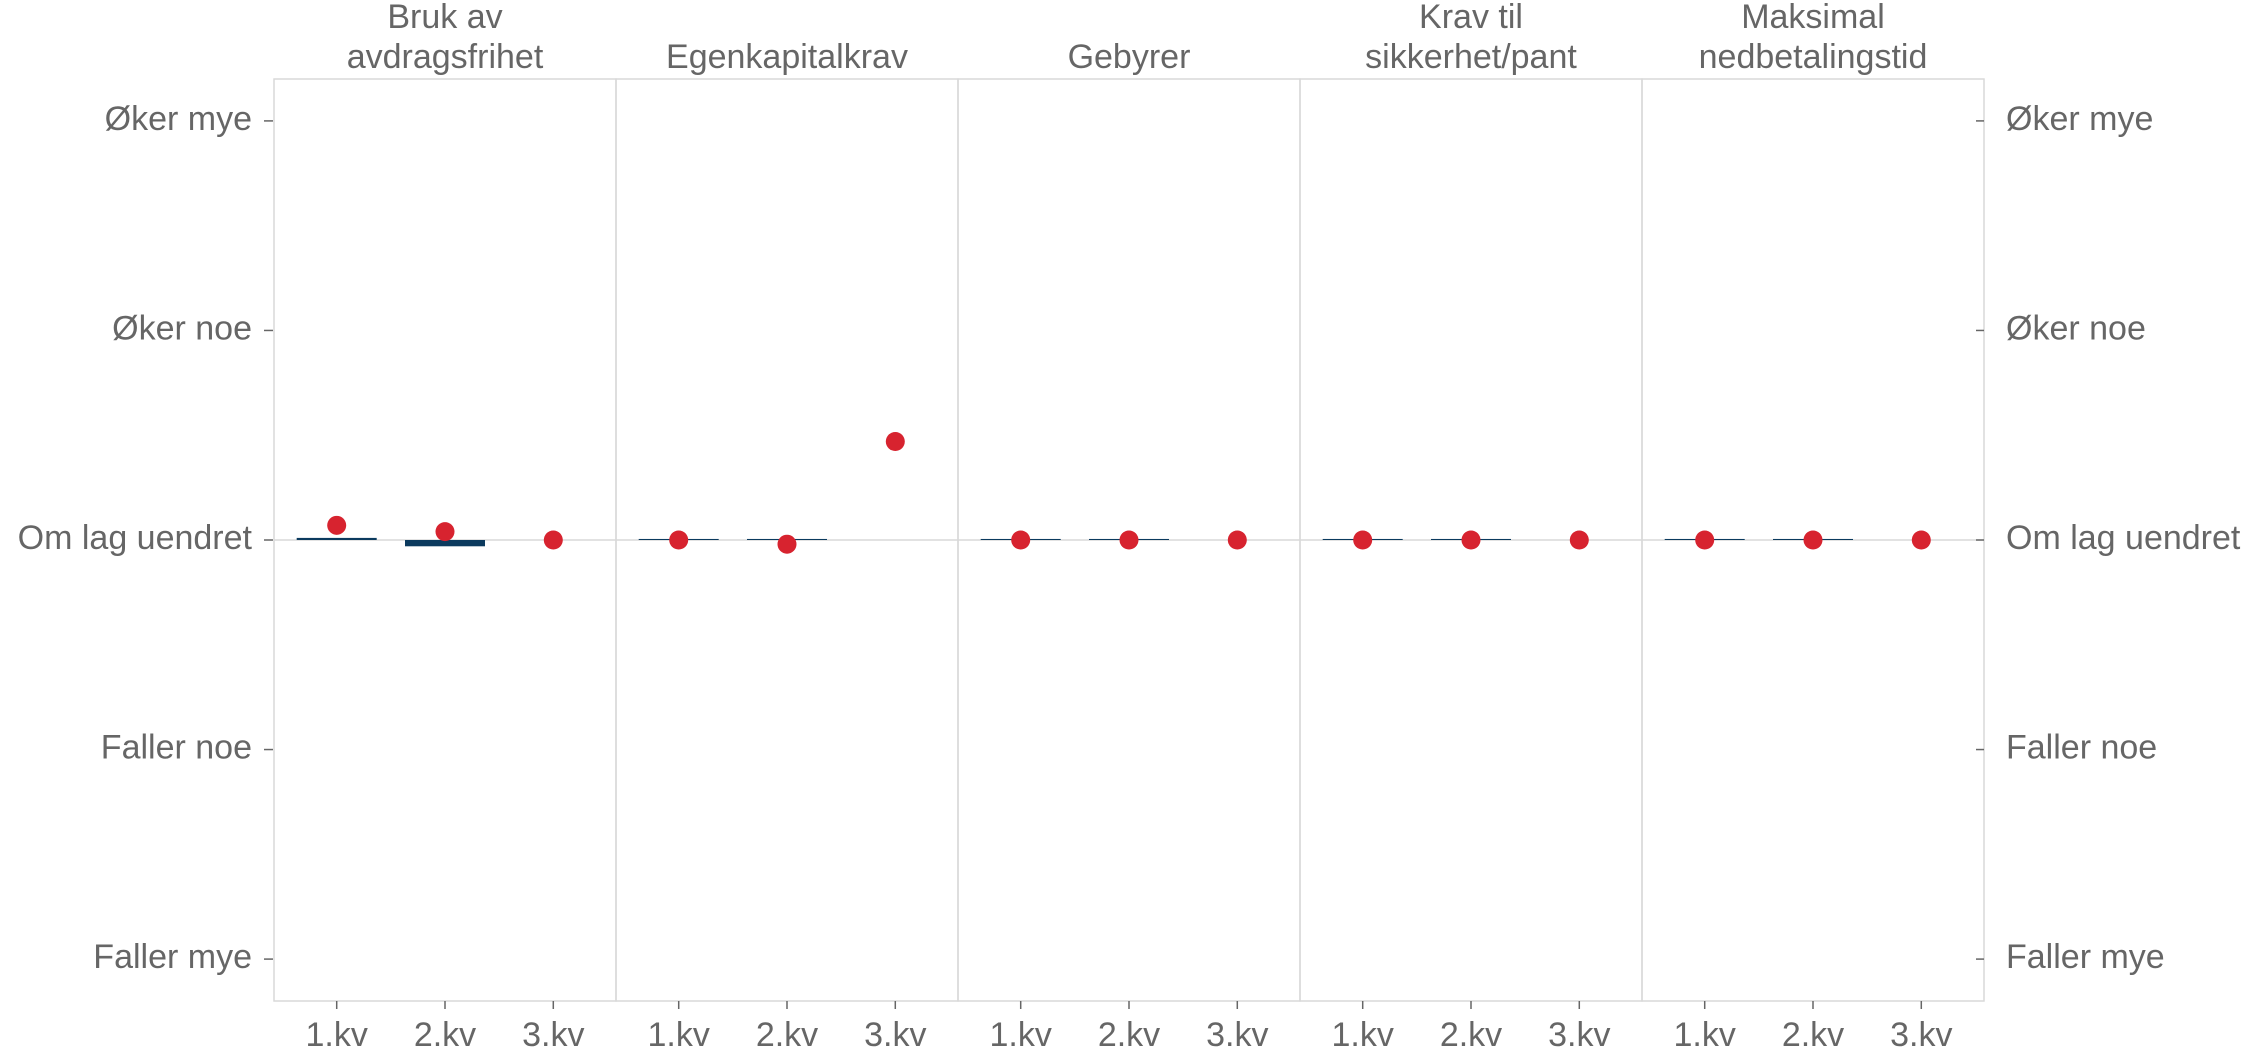 The width and height of the screenshot is (2259, 1056). I want to click on panel-title: Maksimal nedbetalingstid, so click(1813, 38).